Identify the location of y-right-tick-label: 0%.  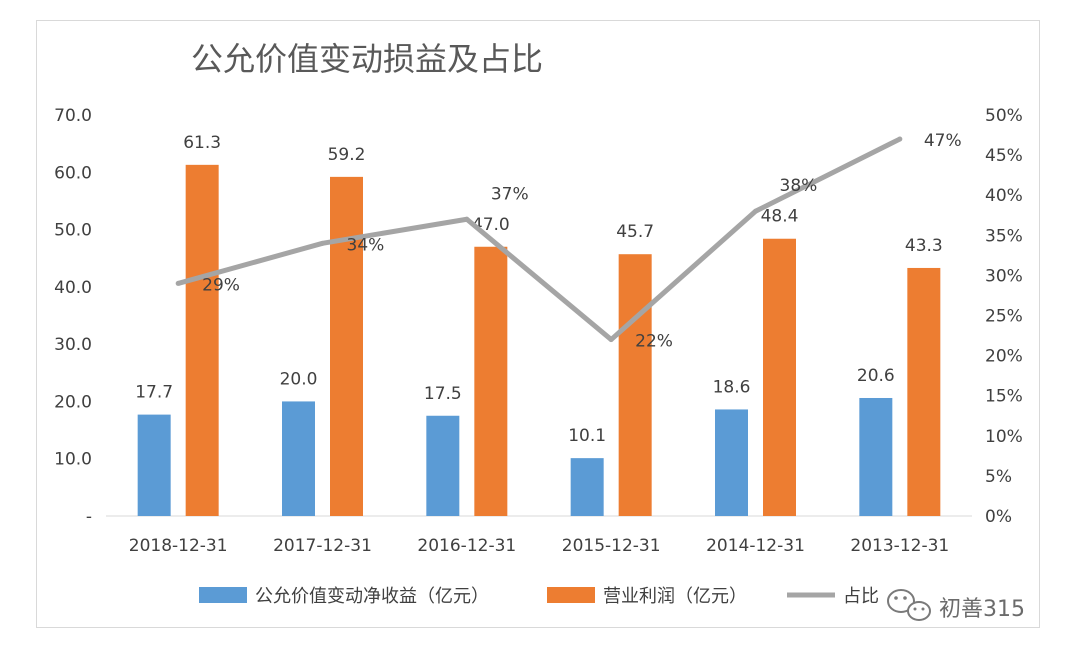
(998, 517).